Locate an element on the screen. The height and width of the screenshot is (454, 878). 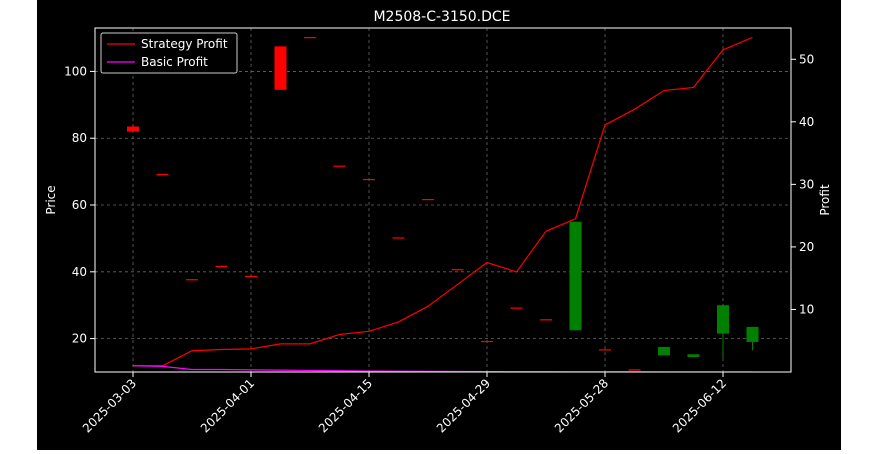
y-axis-left: 20 40 60 80 100 is located at coordinates (79, 205).